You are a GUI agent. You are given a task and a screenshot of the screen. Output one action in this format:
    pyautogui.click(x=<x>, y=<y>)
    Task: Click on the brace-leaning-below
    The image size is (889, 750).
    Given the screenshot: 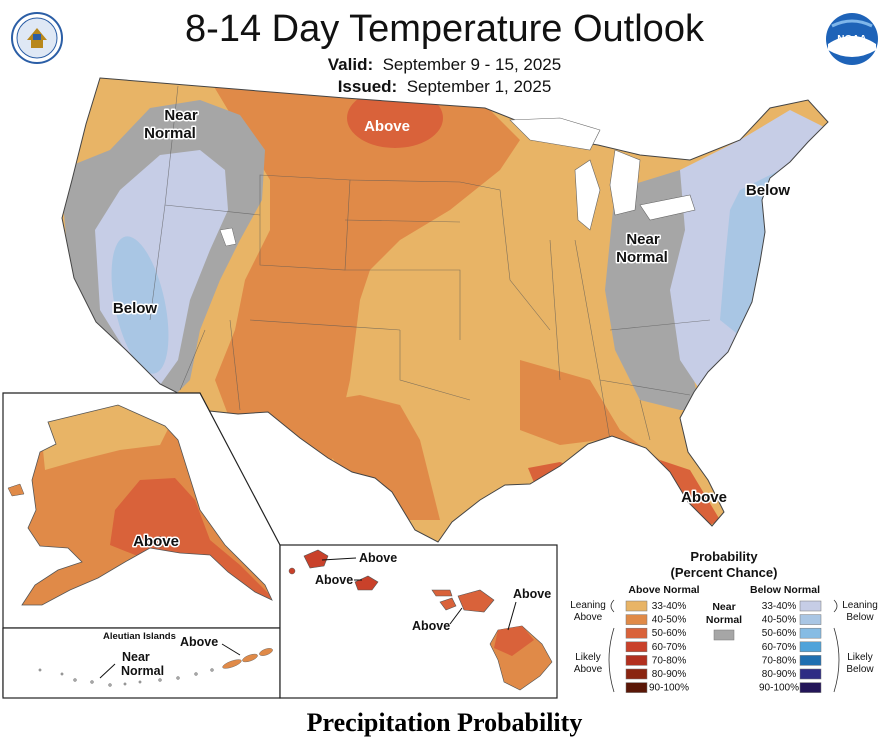 What is the action you would take?
    pyautogui.click(x=835, y=606)
    